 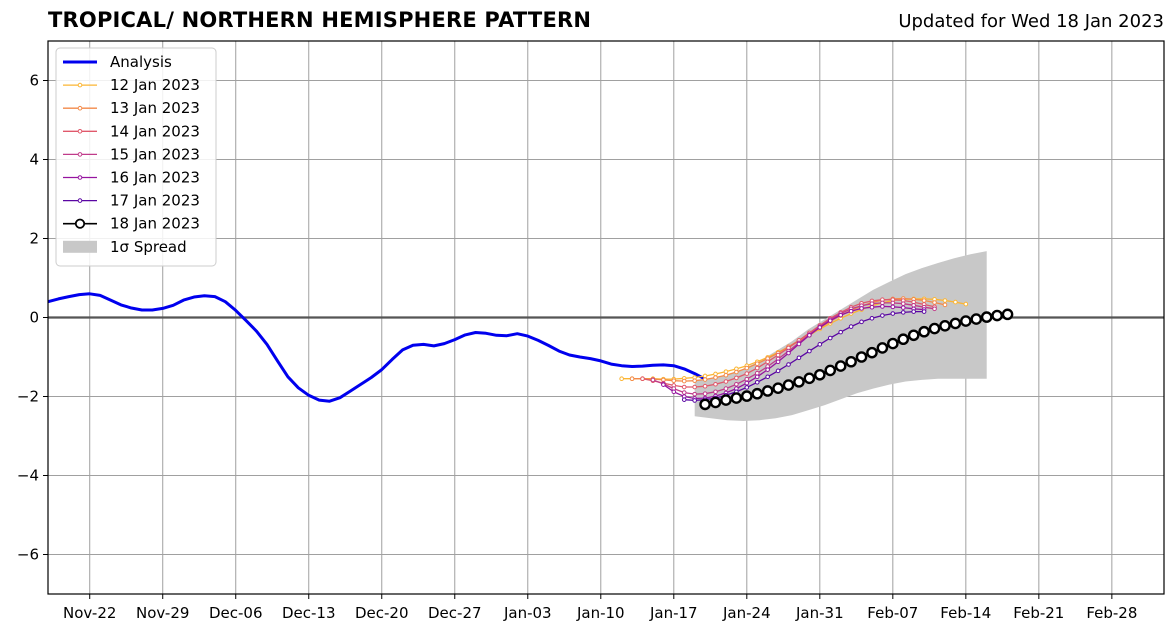 I want to click on y-tick-label: 6, so click(x=34, y=81).